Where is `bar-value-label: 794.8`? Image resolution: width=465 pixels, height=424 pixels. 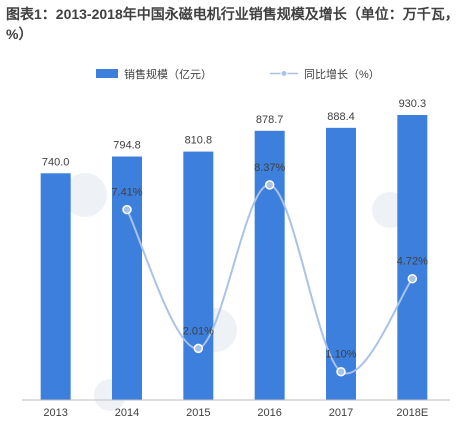
bar-value-label: 794.8 is located at coordinates (127, 146).